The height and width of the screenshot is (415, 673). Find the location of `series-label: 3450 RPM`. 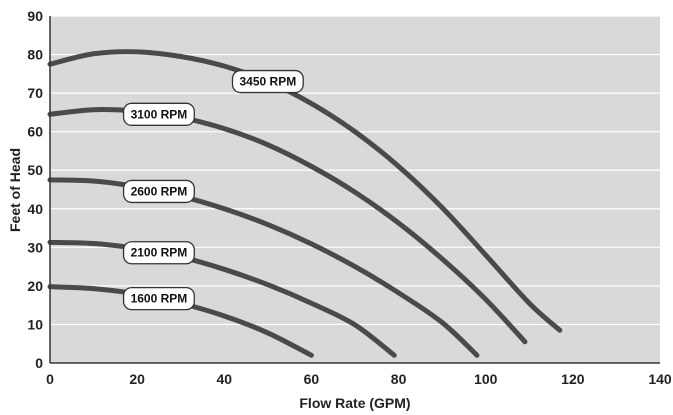

series-label: 3450 RPM is located at coordinates (267, 81).